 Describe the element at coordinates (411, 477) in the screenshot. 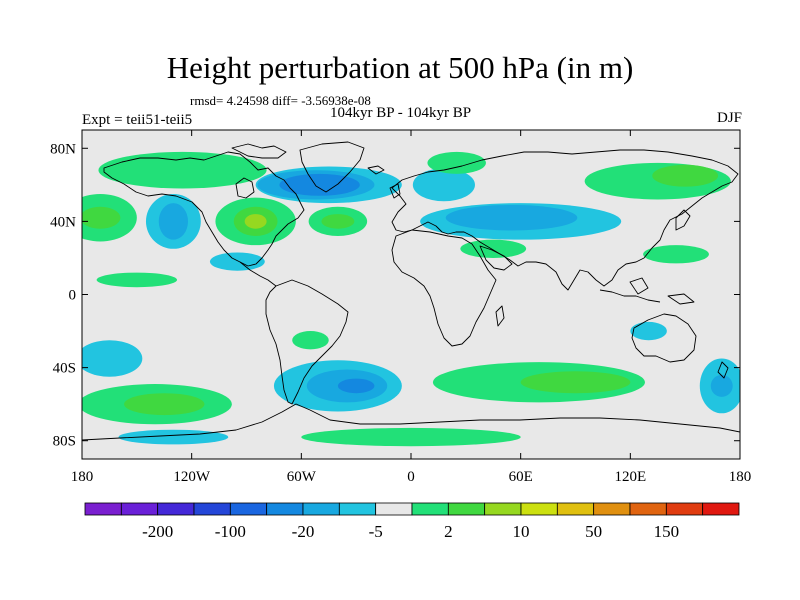

I see `x-tick-label-3: 0` at that location.